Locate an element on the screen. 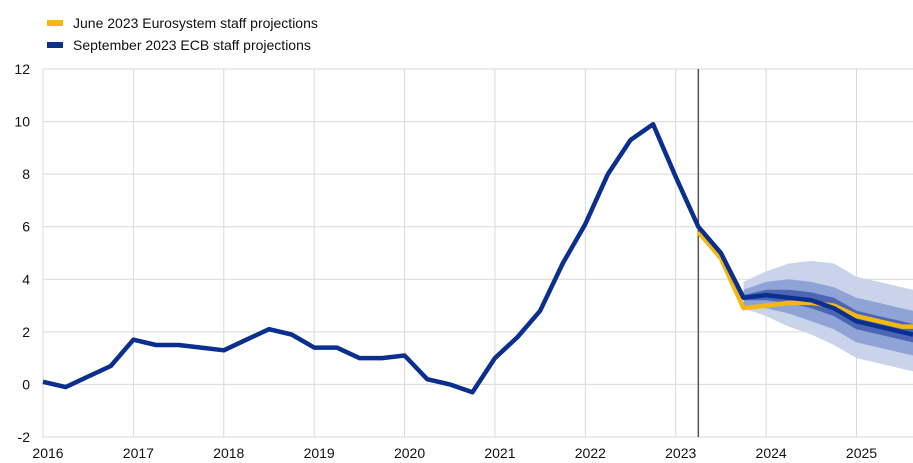 Image resolution: width=913 pixels, height=463 pixels. uncertainty-bands is located at coordinates (828, 316).